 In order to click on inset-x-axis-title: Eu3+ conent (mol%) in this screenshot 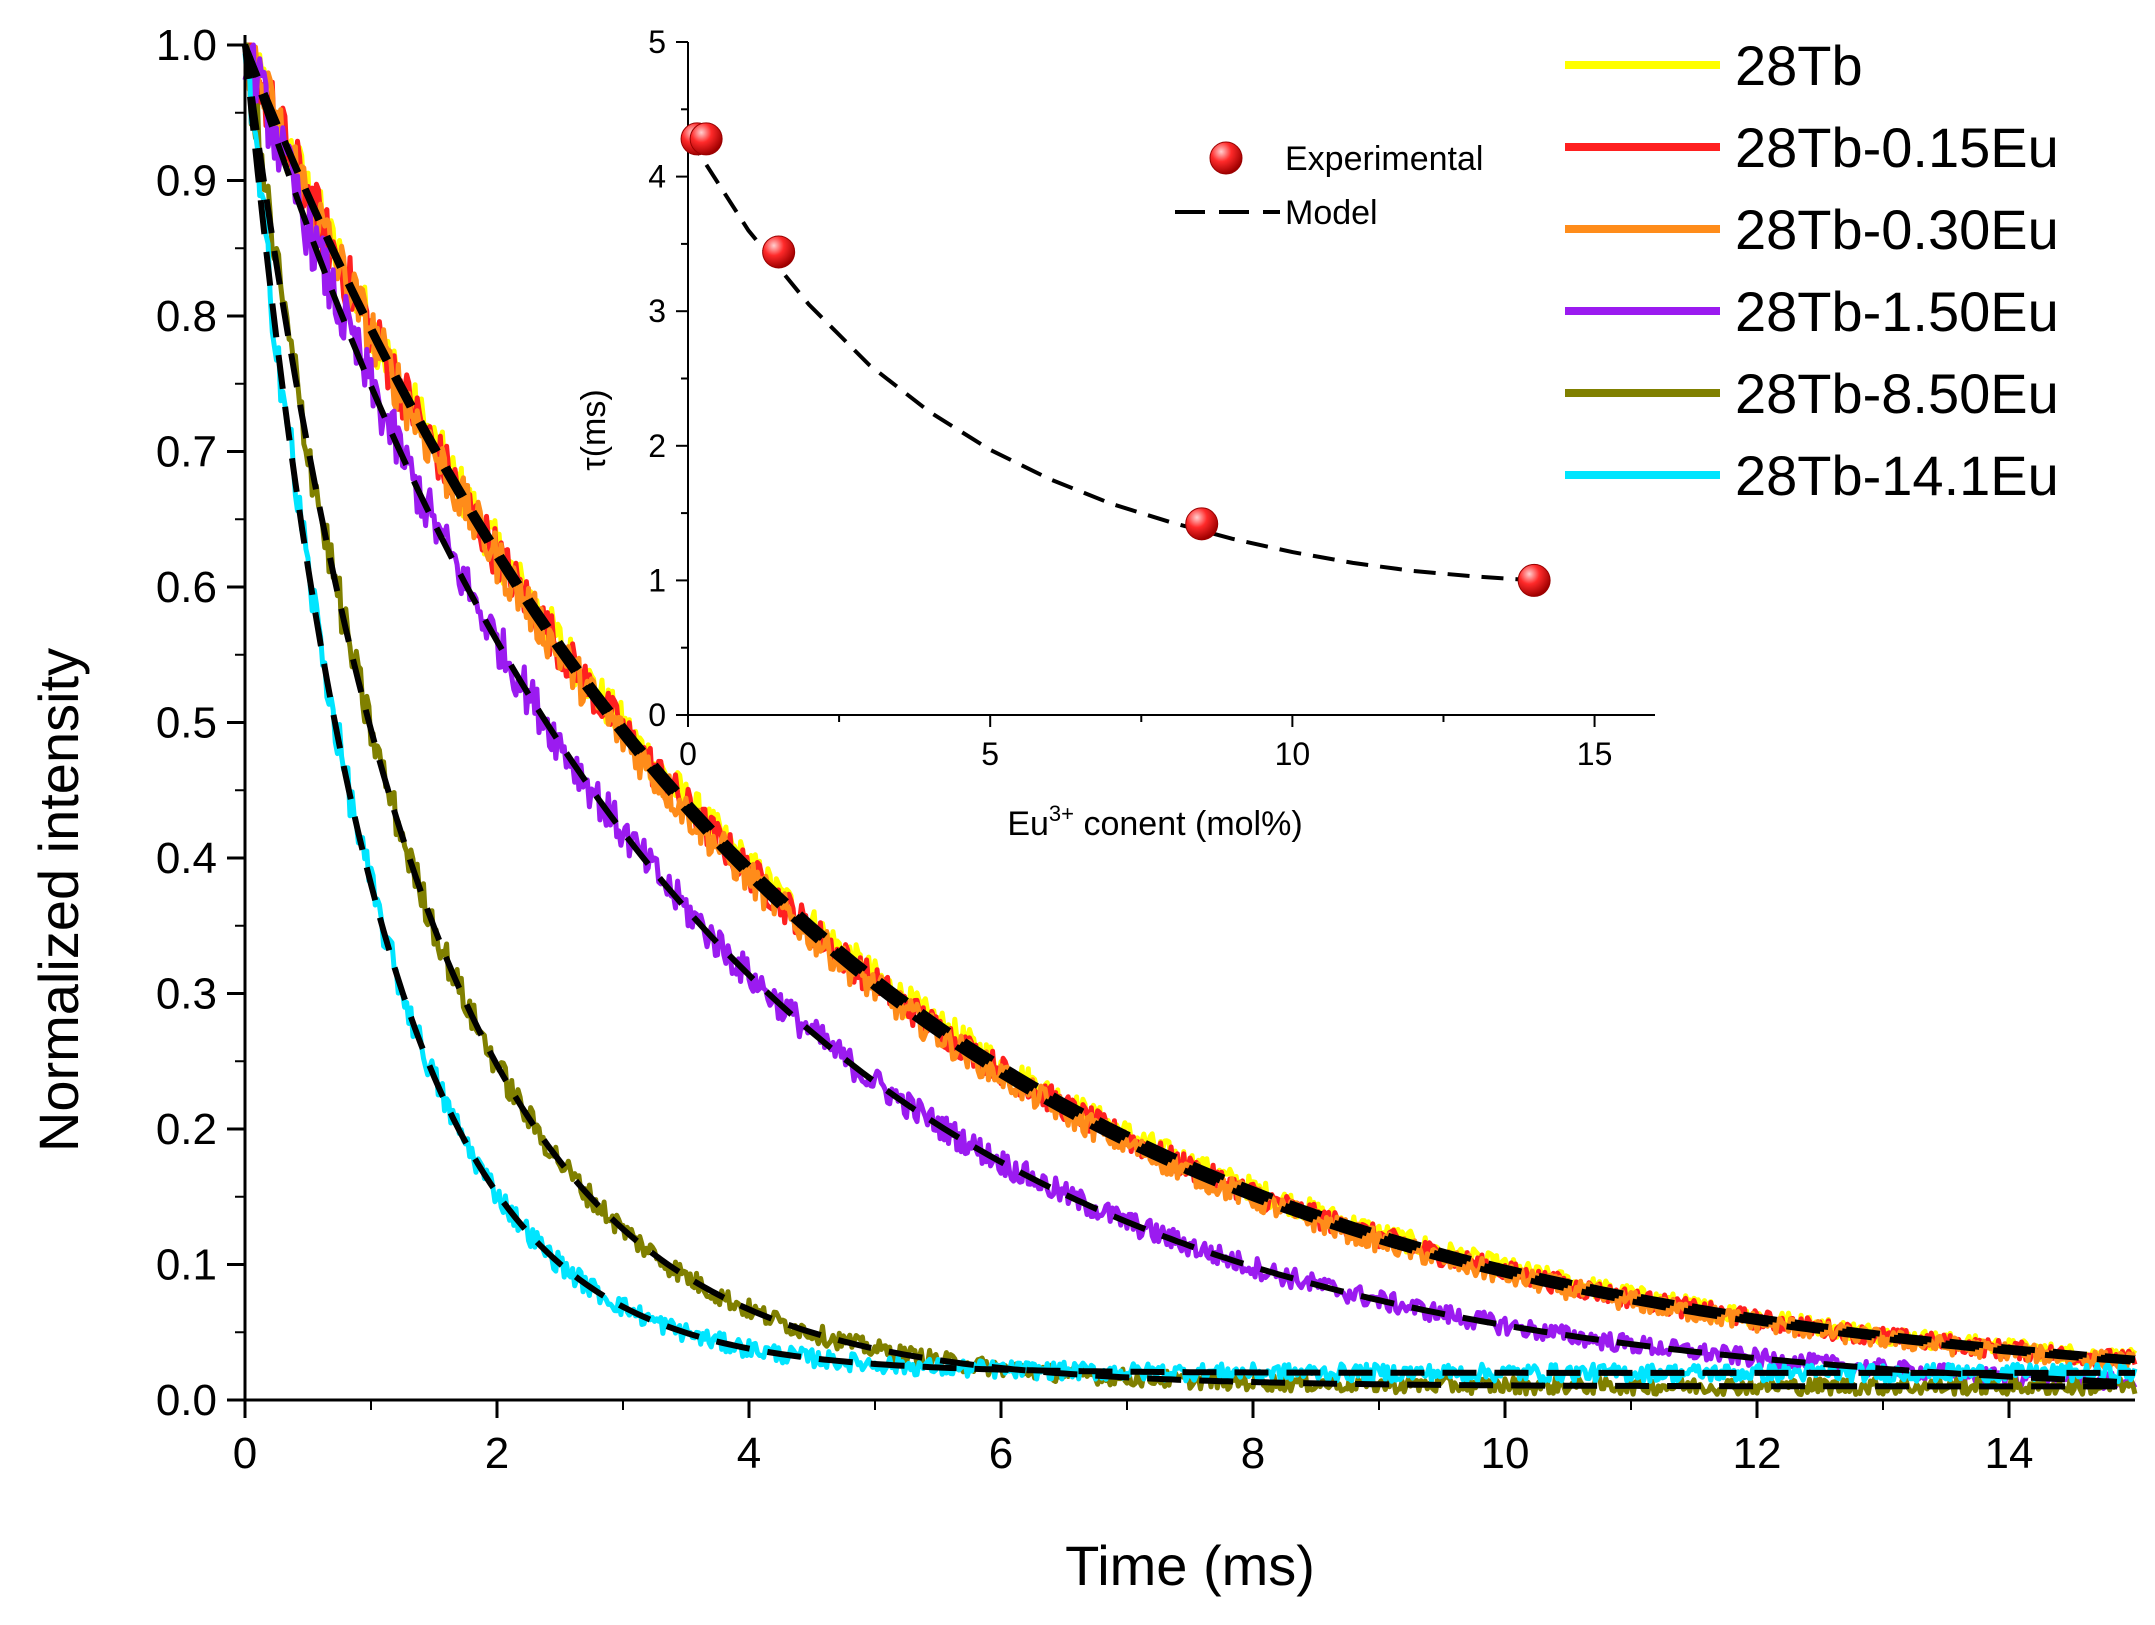, I will do `click(1154, 822)`.